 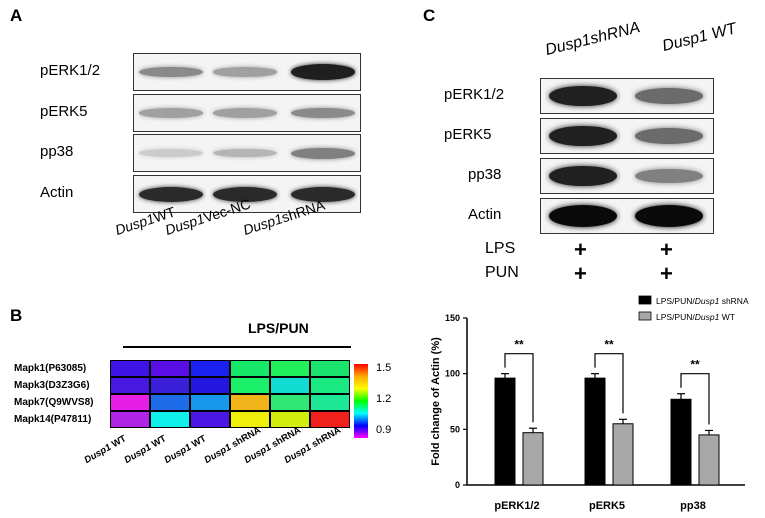 What do you see at coordinates (457, 485) in the screenshot?
I see `y-tick-label: 0` at bounding box center [457, 485].